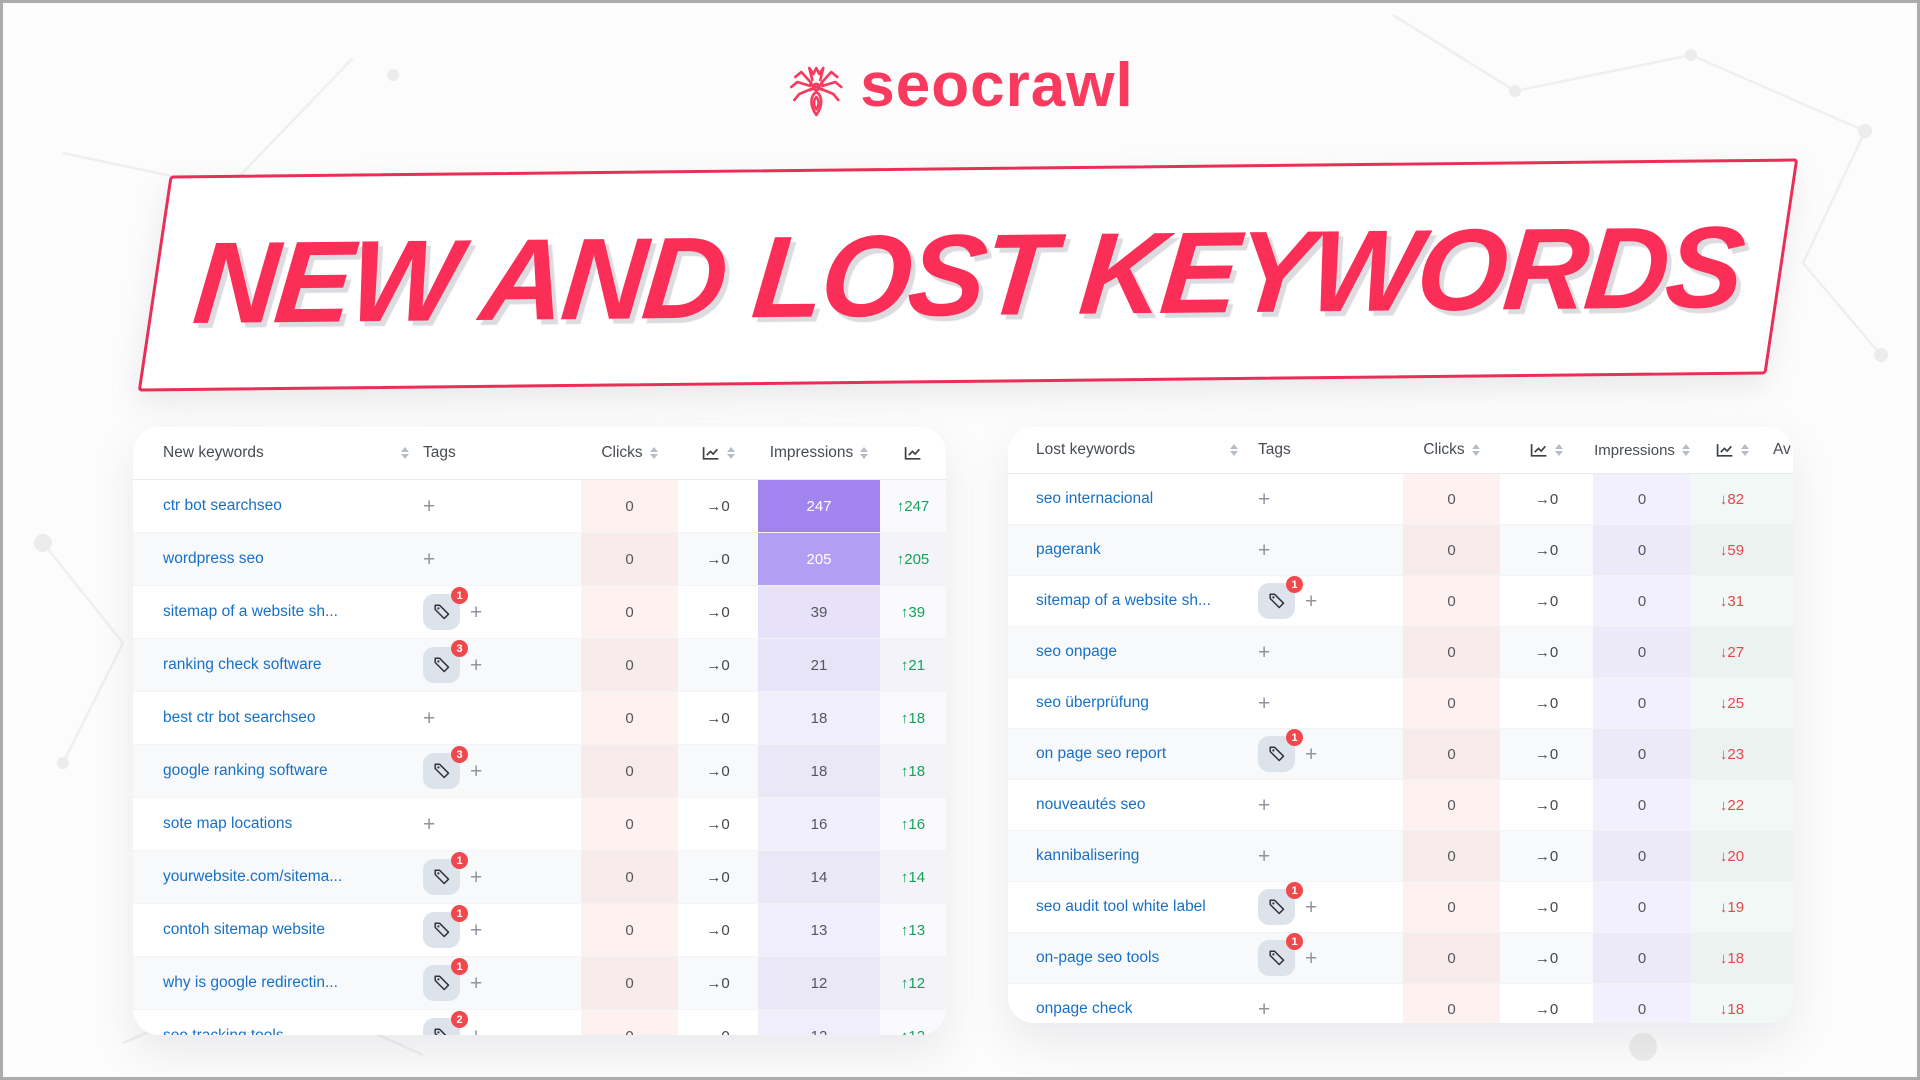  Describe the element at coordinates (1092, 702) in the screenshot. I see `keyword-link: seo überprüfung` at that location.